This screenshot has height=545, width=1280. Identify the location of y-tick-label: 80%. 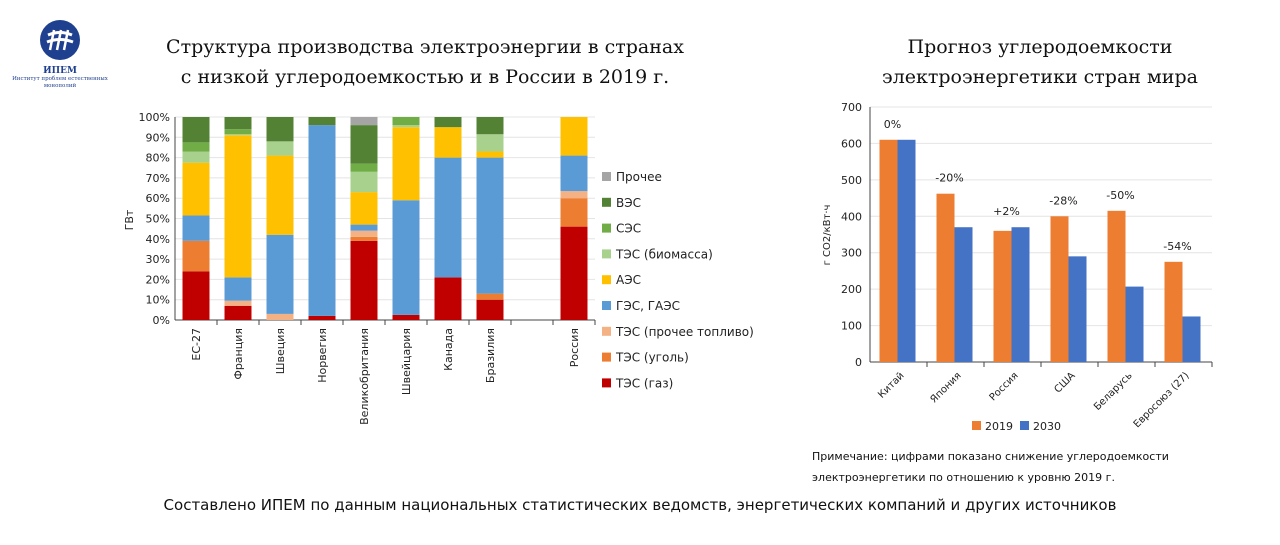
(158, 158).